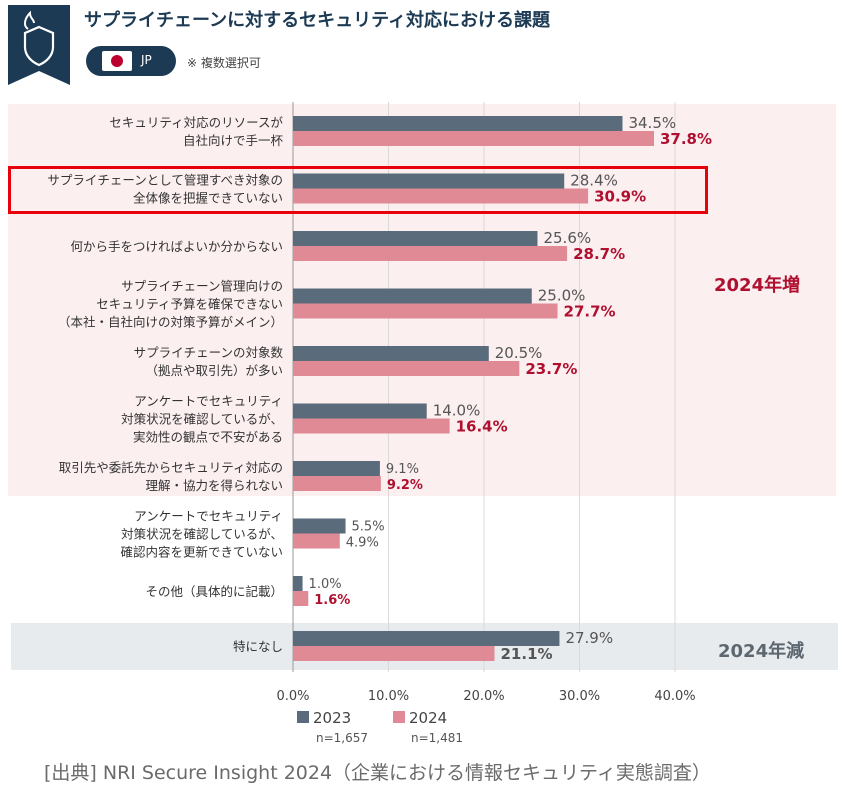 The width and height of the screenshot is (845, 791). What do you see at coordinates (170, 322) in the screenshot?
I see `category-label: （本社・自社向けの対策予算がメイン）` at bounding box center [170, 322].